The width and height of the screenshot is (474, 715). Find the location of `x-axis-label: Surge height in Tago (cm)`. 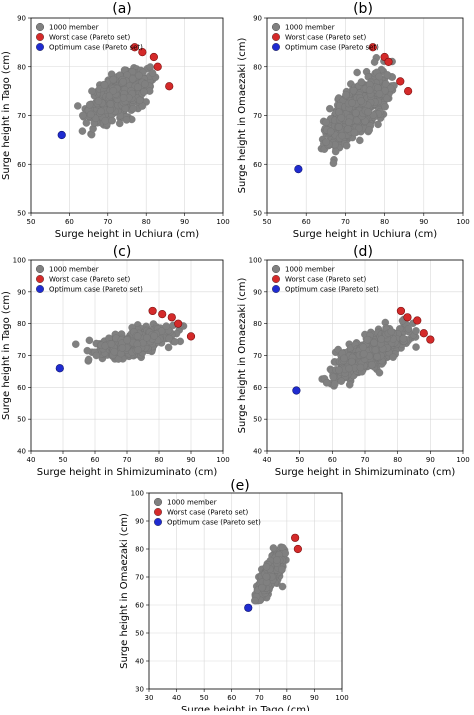

x-axis-label: Surge height in Tago (cm) is located at coordinates (245, 708).